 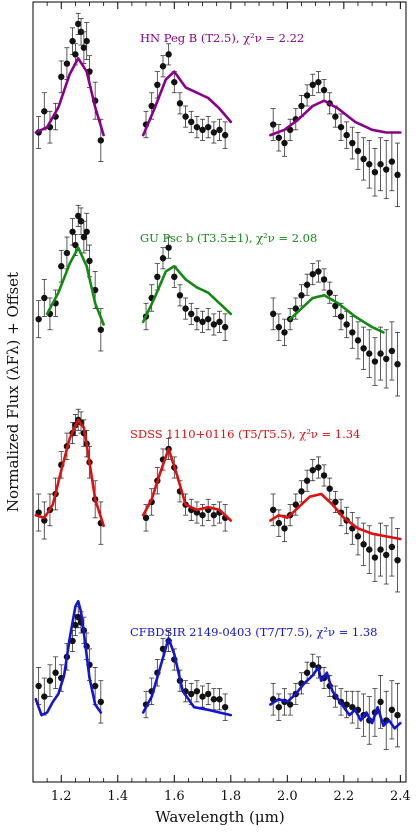 I want to click on y-axis-title: Normalized Flux (λFλ) + Offset, so click(x=13, y=392).